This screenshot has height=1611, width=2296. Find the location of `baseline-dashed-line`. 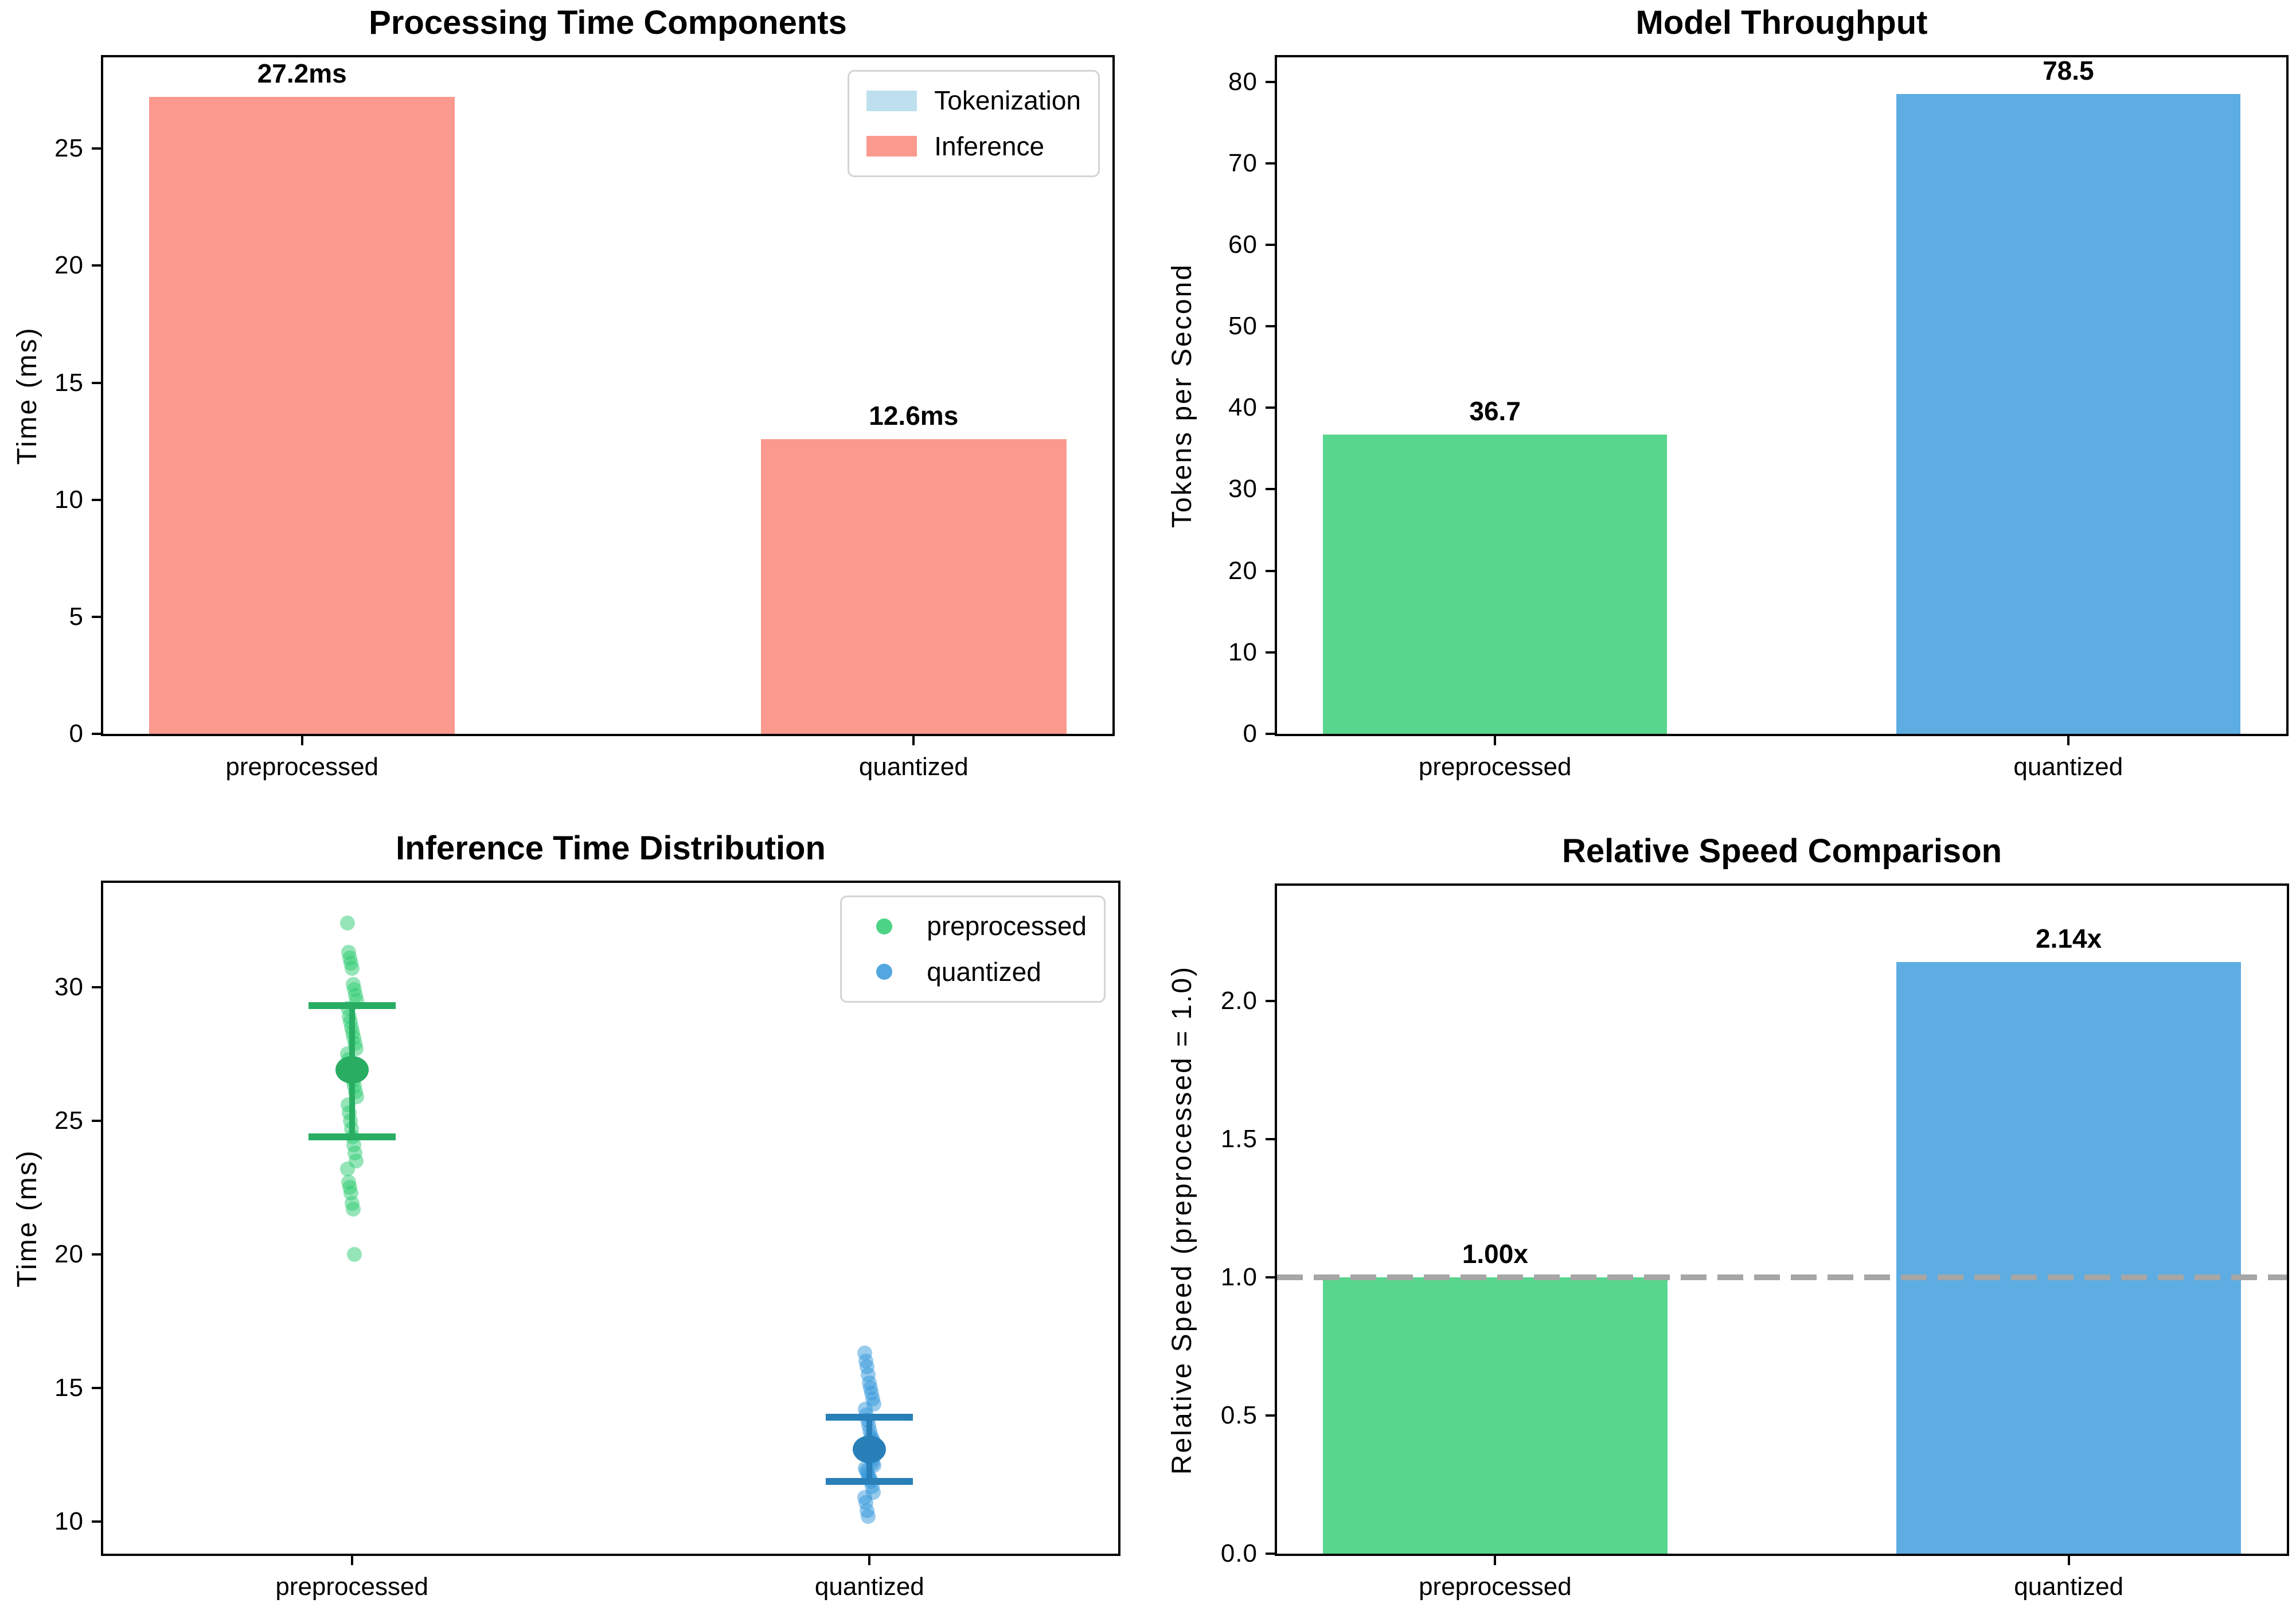

baseline-dashed-line is located at coordinates (1782, 1277).